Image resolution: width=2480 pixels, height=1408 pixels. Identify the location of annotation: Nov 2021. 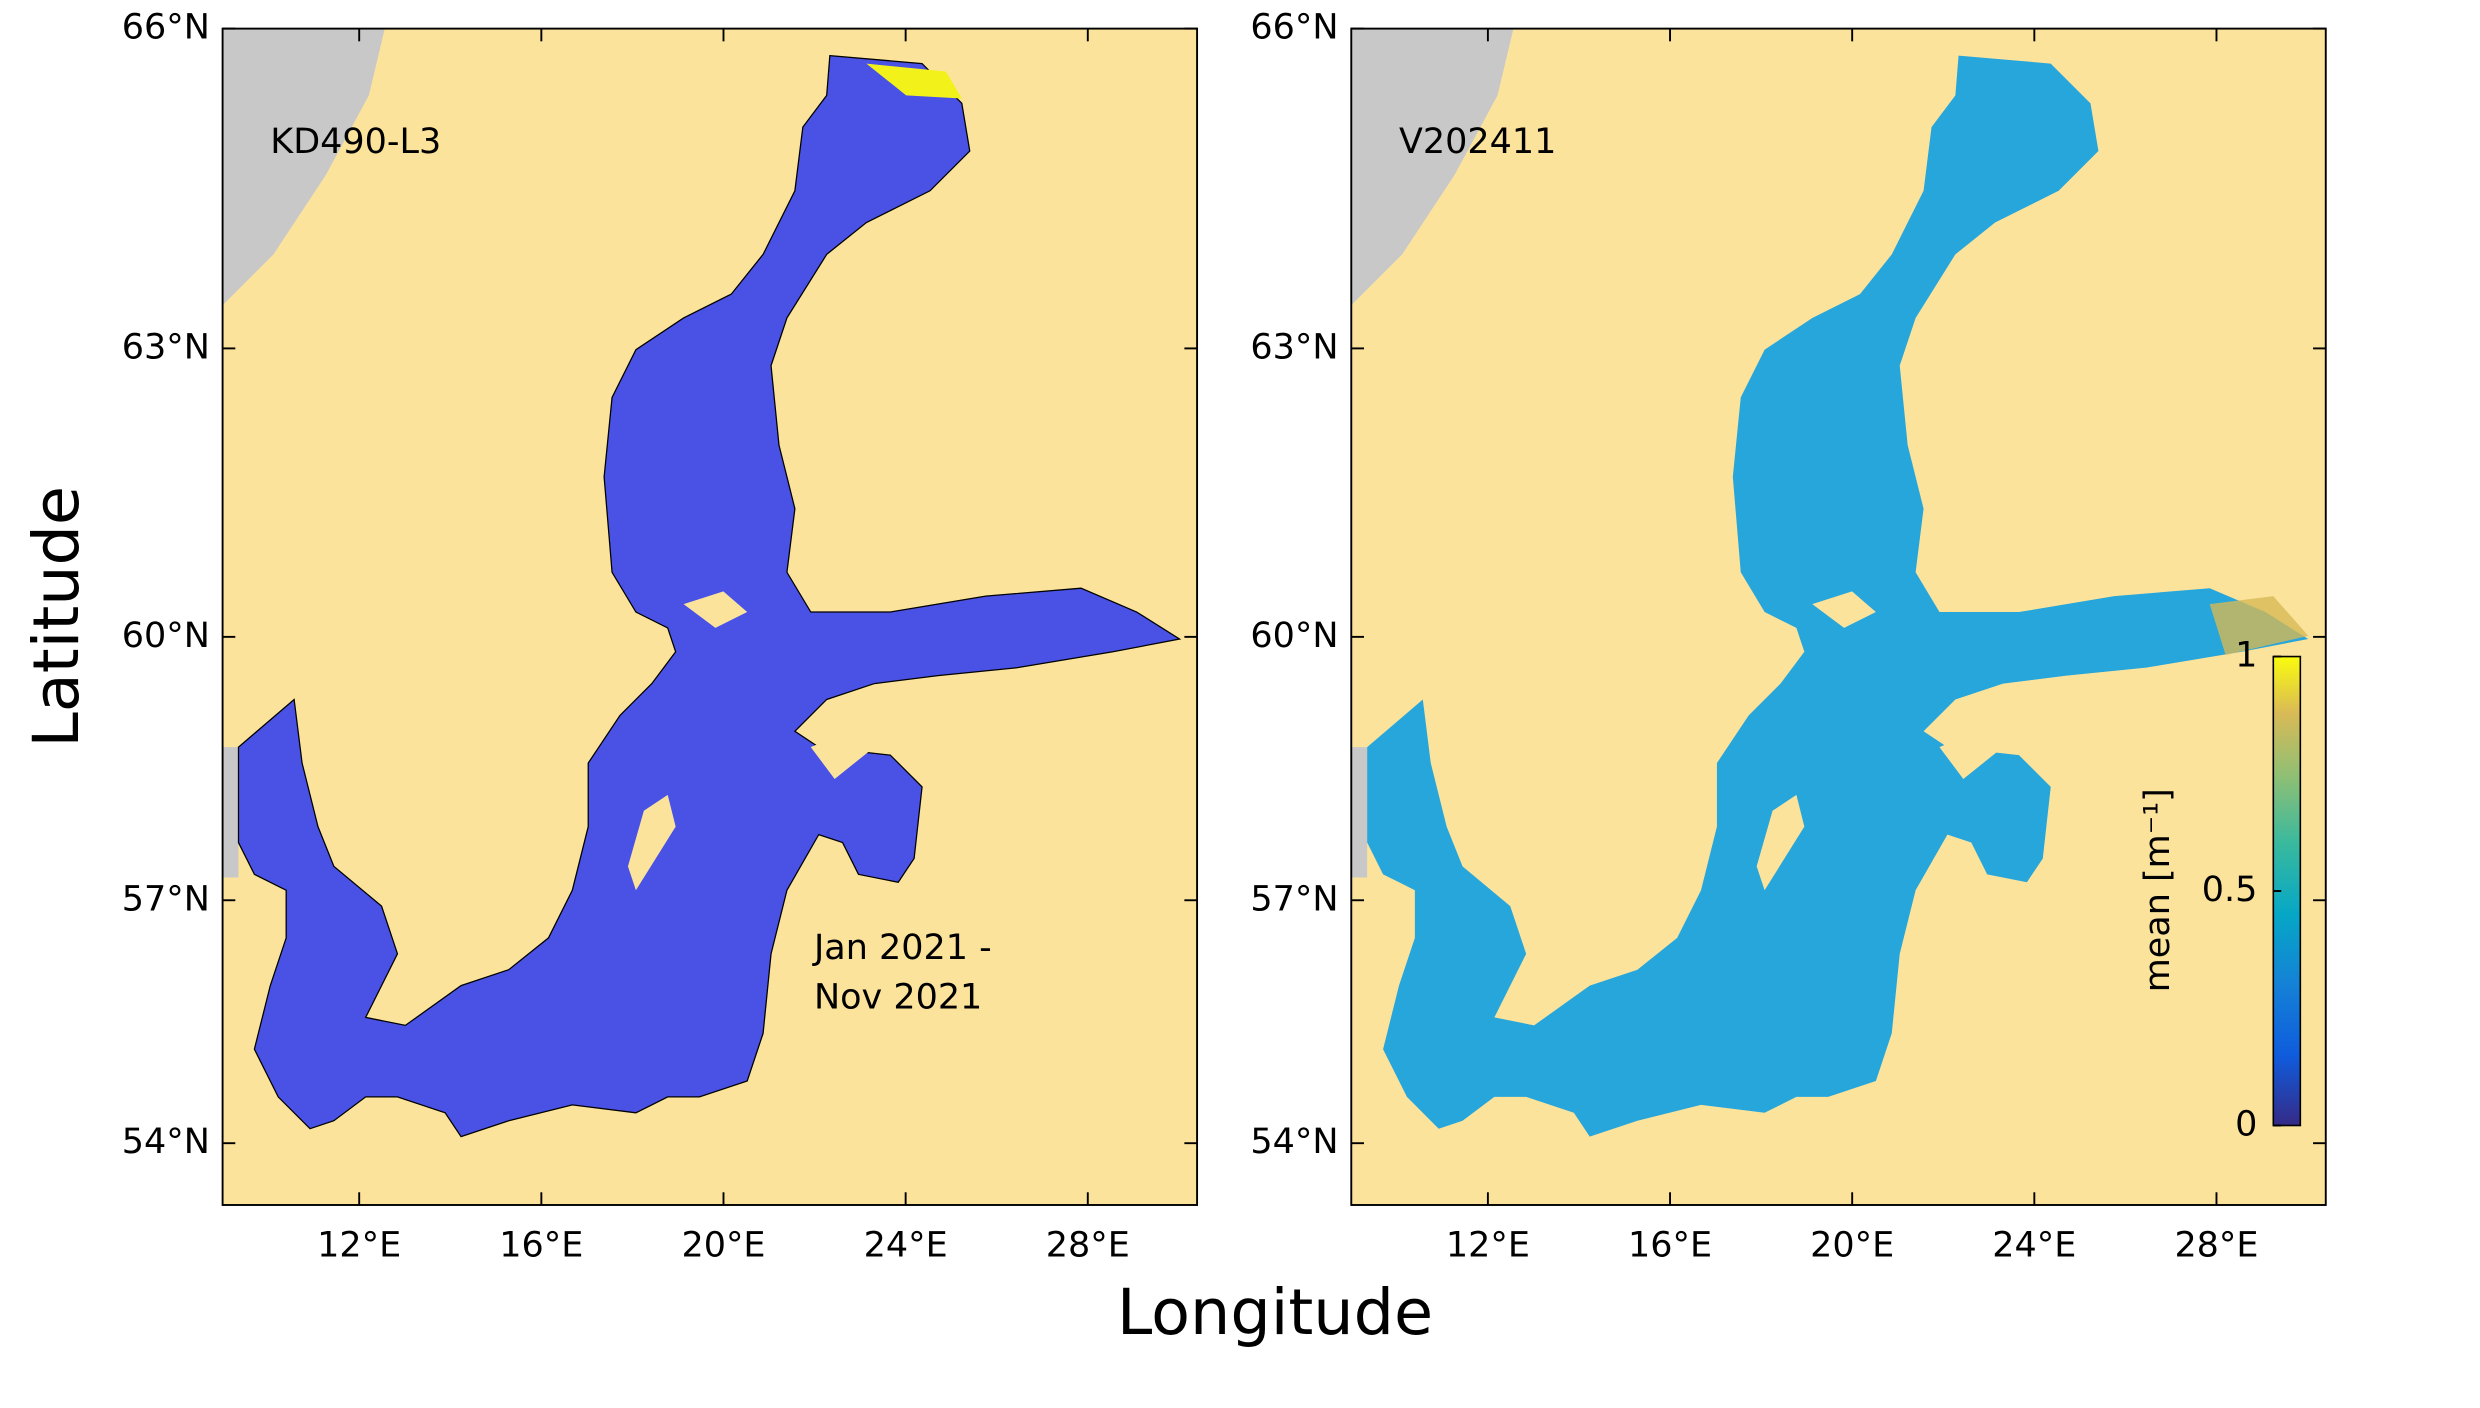
(898, 997).